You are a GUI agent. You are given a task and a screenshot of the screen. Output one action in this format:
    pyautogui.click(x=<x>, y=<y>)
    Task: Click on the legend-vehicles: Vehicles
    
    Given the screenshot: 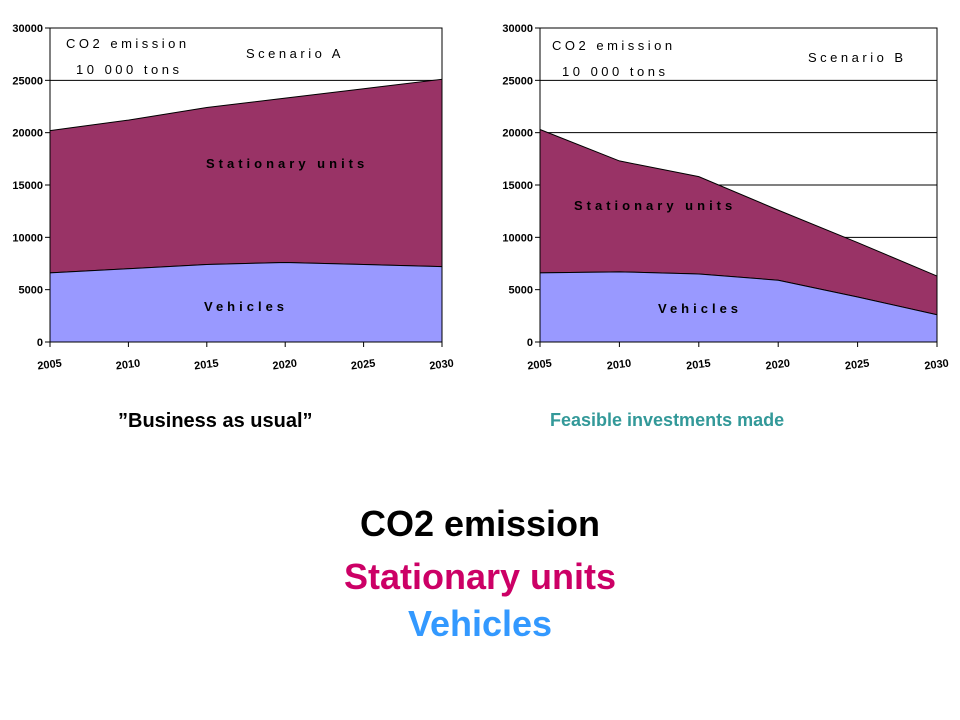 What is the action you would take?
    pyautogui.click(x=480, y=623)
    